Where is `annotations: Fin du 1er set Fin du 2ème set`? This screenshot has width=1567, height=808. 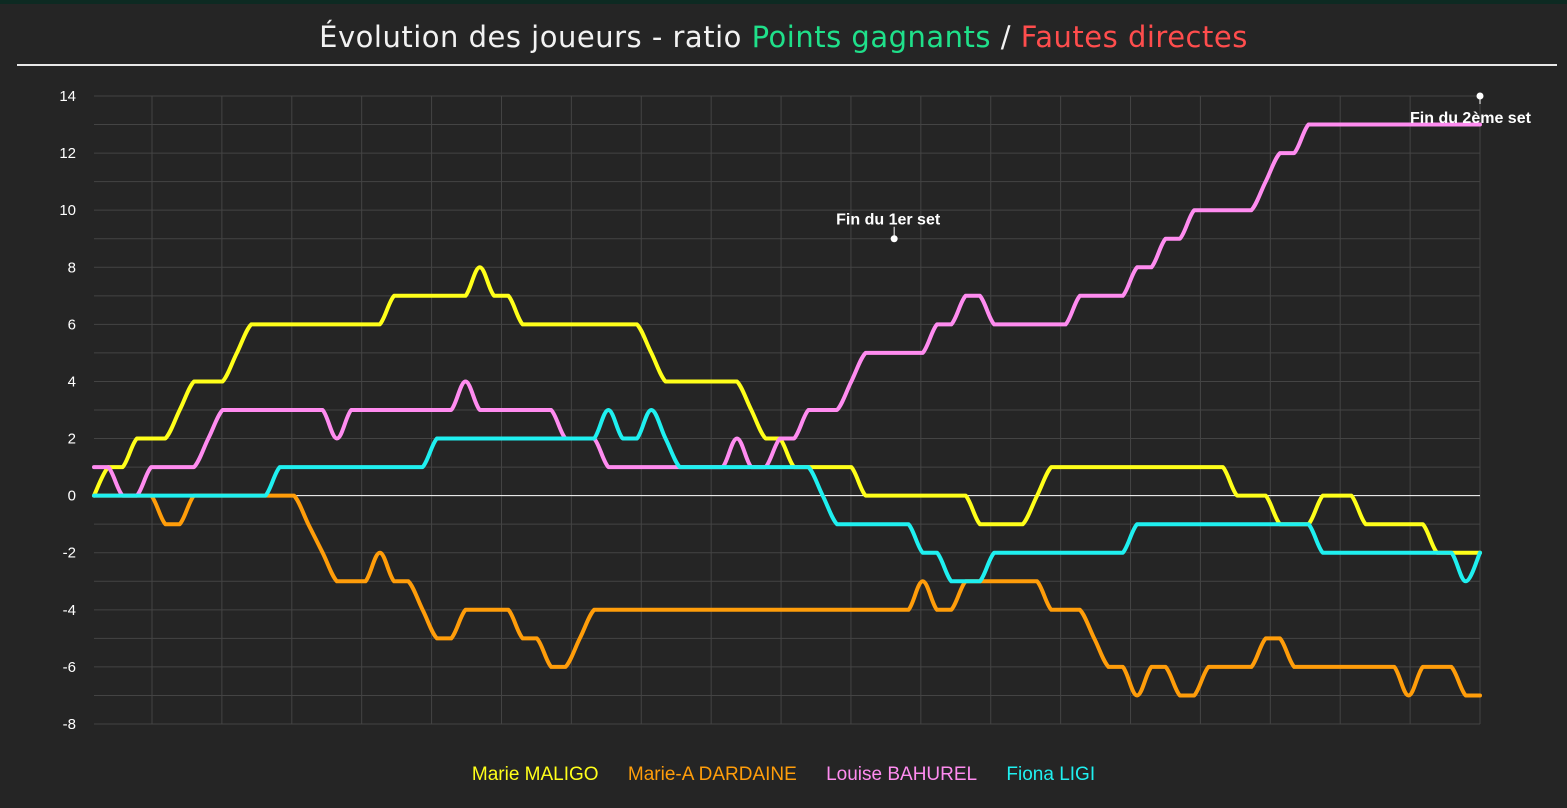
annotations: Fin du 1er set Fin du 2ème set is located at coordinates (1184, 167).